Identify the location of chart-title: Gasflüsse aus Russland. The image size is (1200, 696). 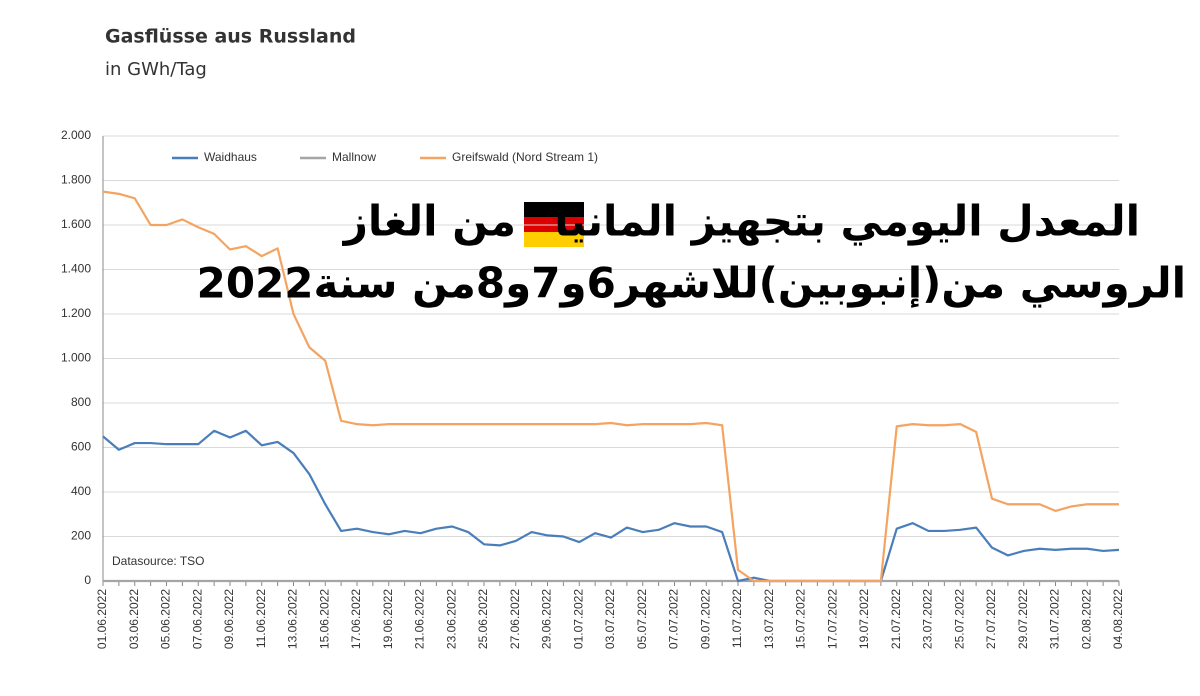
(230, 37).